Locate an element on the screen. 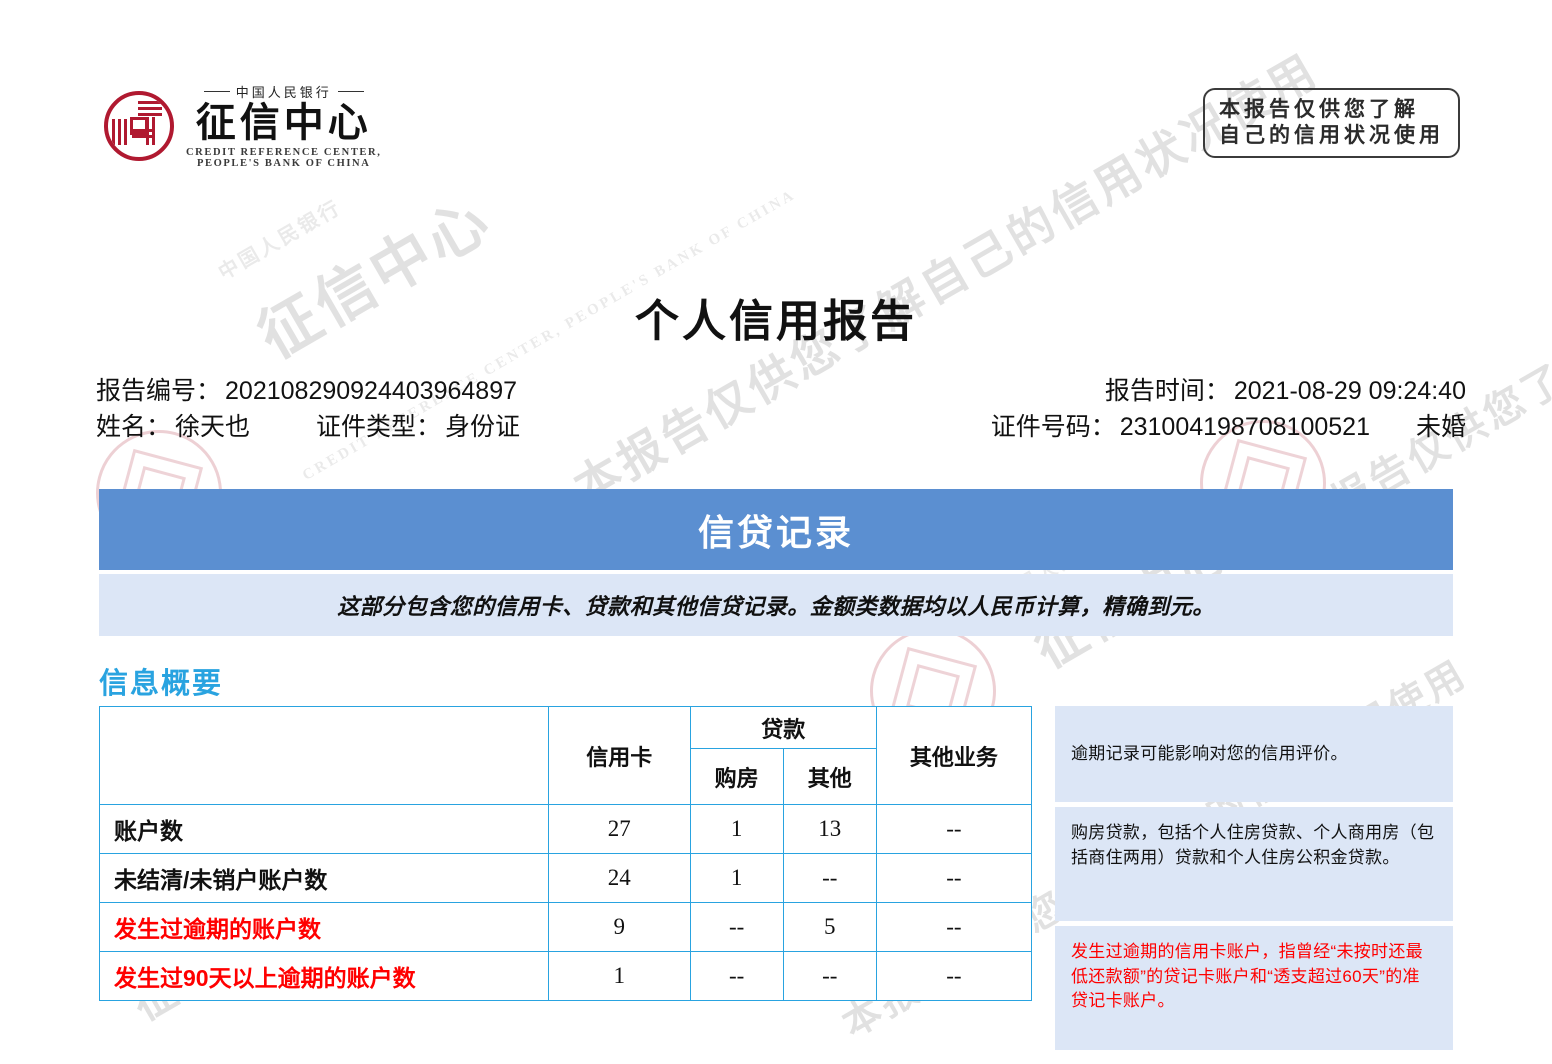  note-card-housing-loan-definition: 购房贷款，包括个人住房贷款、个人商用房（包括商住两用）贷款和个人住房公积金贷款。 is located at coordinates (1254, 864).